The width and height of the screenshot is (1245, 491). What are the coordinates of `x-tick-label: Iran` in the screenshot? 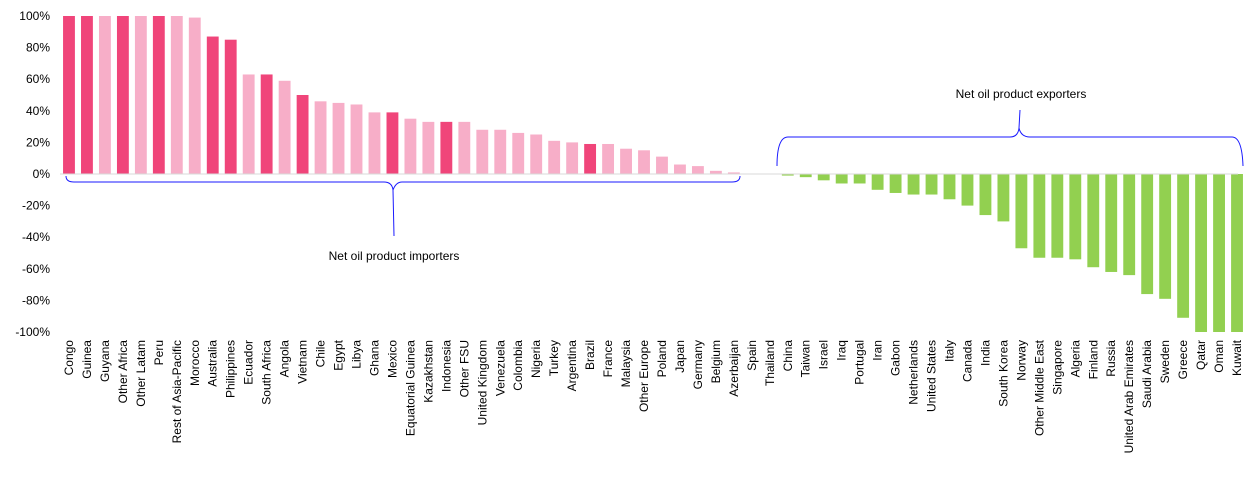 It's located at (878, 350).